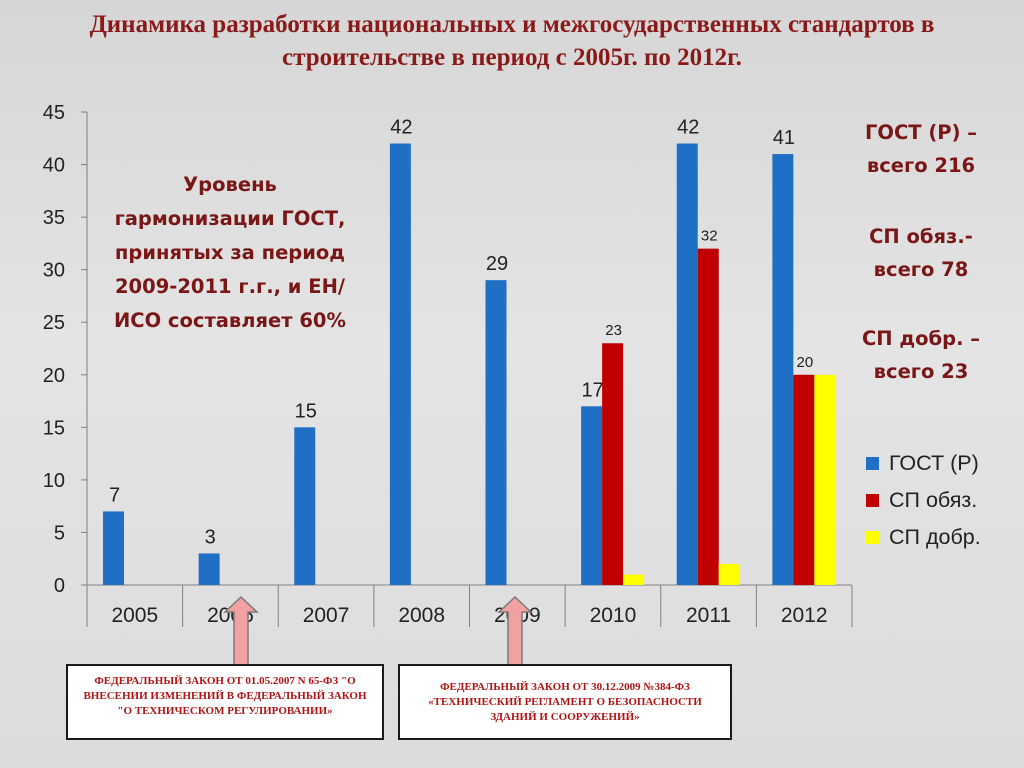  I want to click on y-tick-label: 30, so click(54, 271).